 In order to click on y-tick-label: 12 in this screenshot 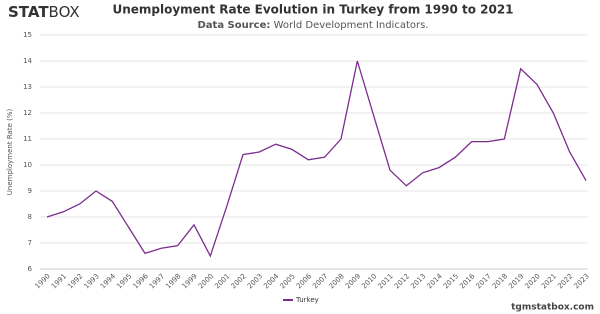, I will do `click(27, 113)`.